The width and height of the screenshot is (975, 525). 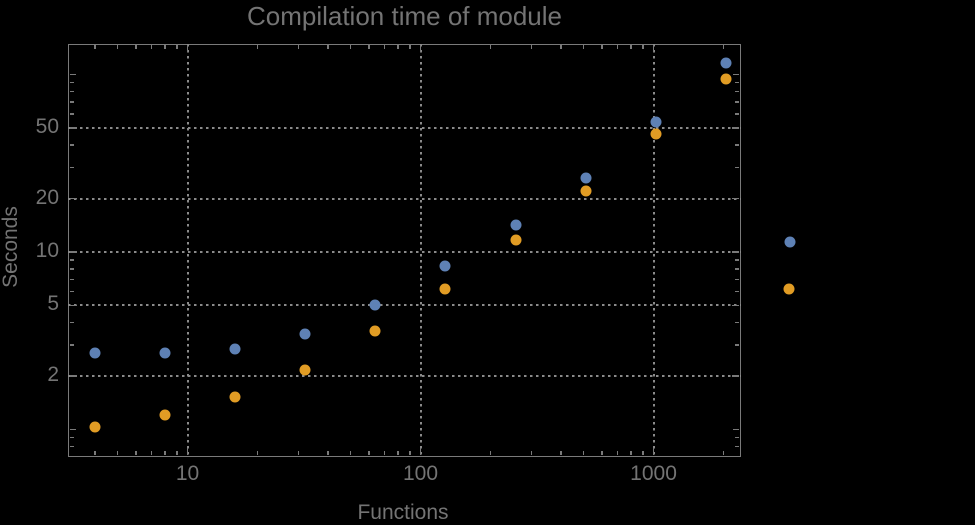 I want to click on x-tick-label: 10, so click(x=187, y=473).